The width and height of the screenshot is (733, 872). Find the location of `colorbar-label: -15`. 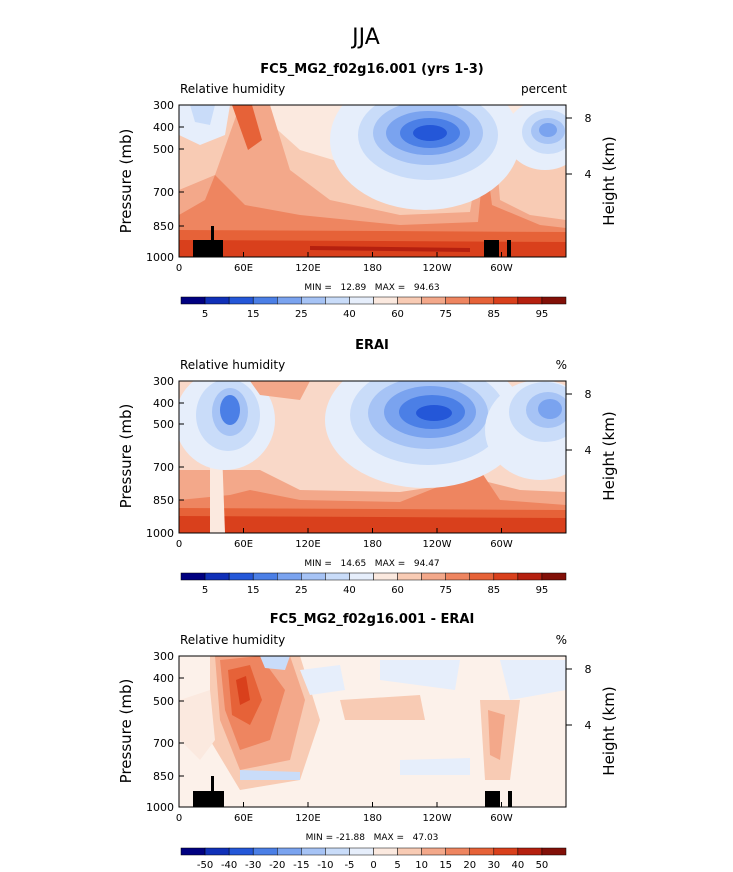

colorbar-label: -15 is located at coordinates (301, 865).